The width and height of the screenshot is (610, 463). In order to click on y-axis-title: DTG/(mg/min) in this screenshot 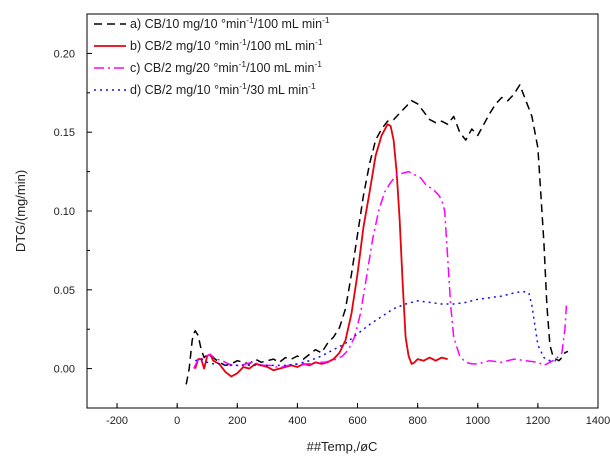, I will do `click(20, 211)`.